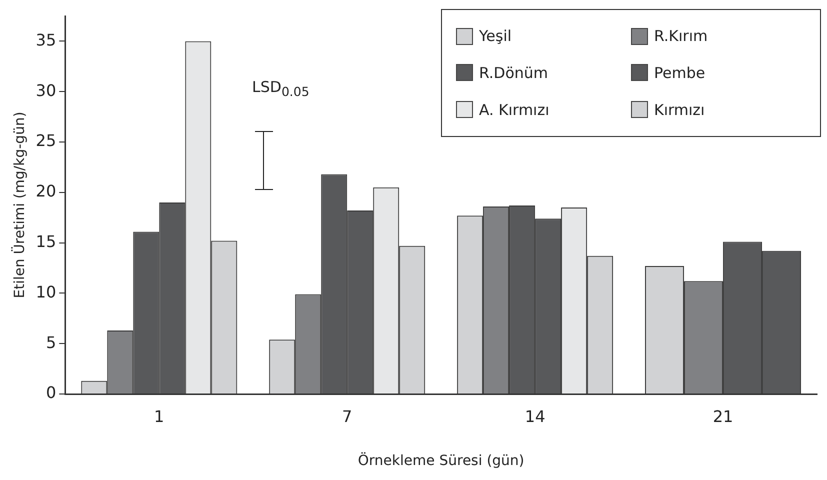 This screenshot has height=480, width=827. What do you see at coordinates (514, 109) in the screenshot?
I see `legend-label: A. Kırmızı` at bounding box center [514, 109].